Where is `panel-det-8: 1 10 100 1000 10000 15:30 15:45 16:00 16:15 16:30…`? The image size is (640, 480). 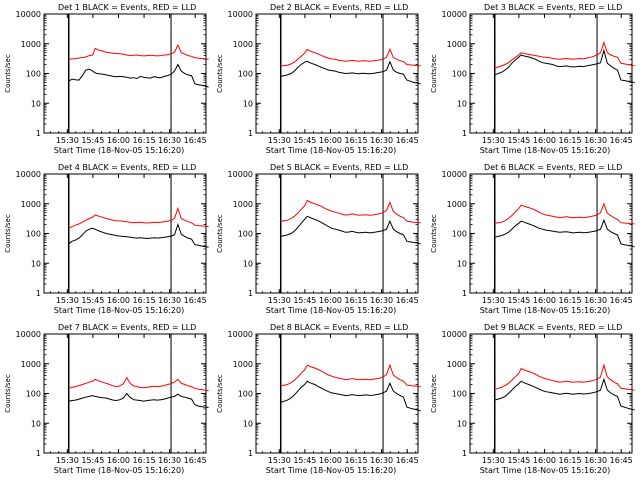
panel-det-8: 1 10 100 1000 10000 15:30 15:45 16:00 16:15 16:30… is located at coordinates (318, 399).